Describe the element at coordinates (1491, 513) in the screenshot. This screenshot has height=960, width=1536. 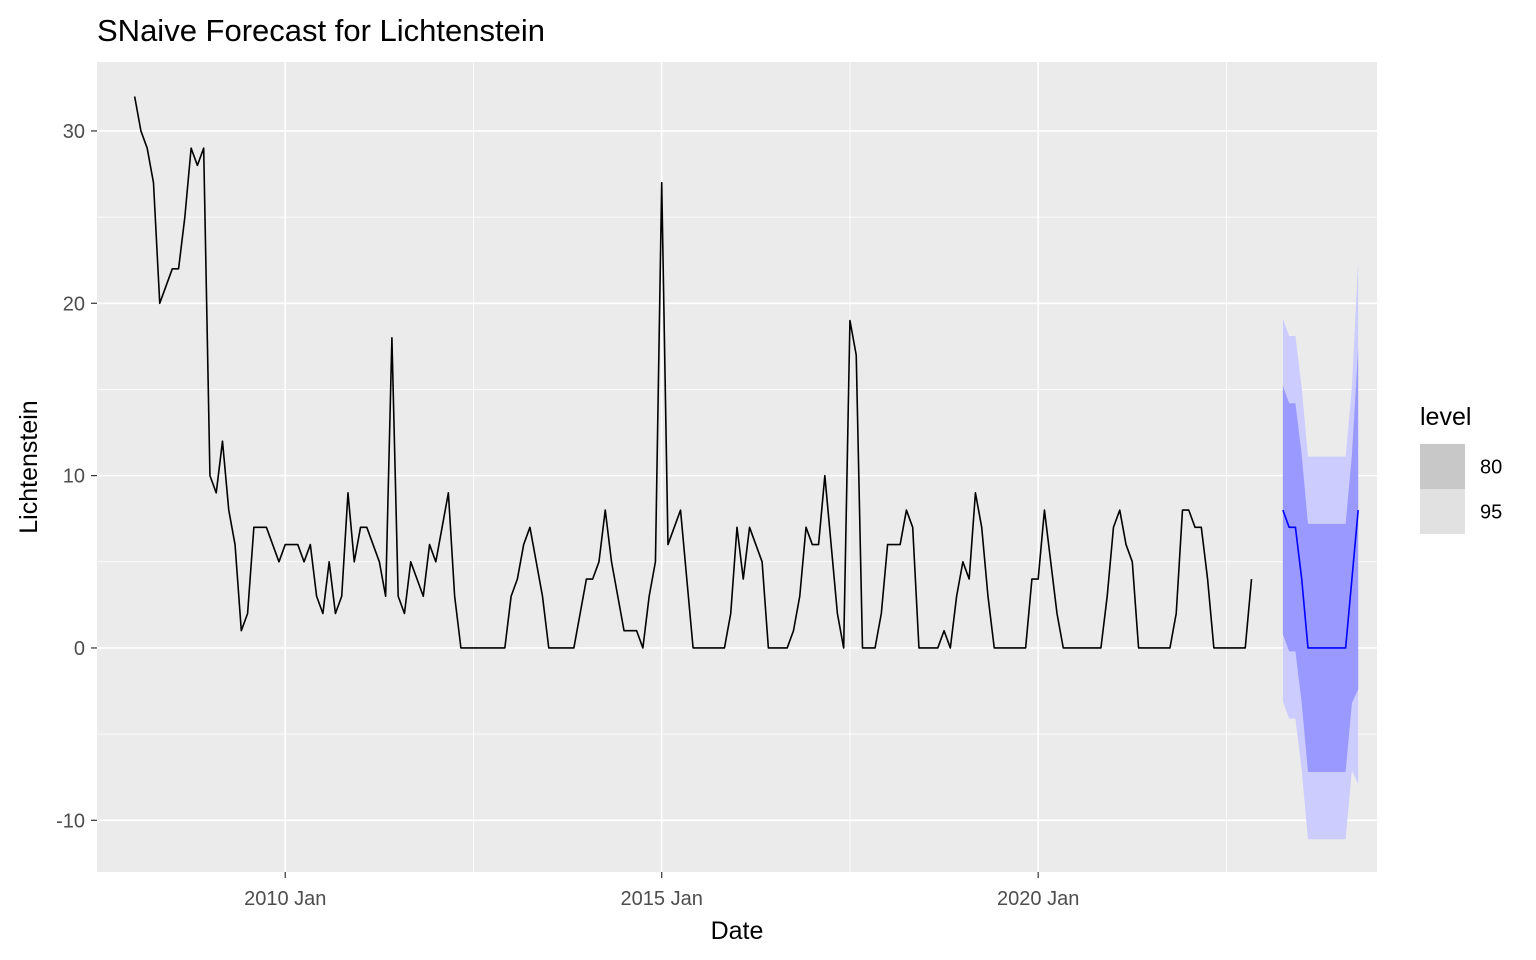
I see `legend-label: 95` at that location.